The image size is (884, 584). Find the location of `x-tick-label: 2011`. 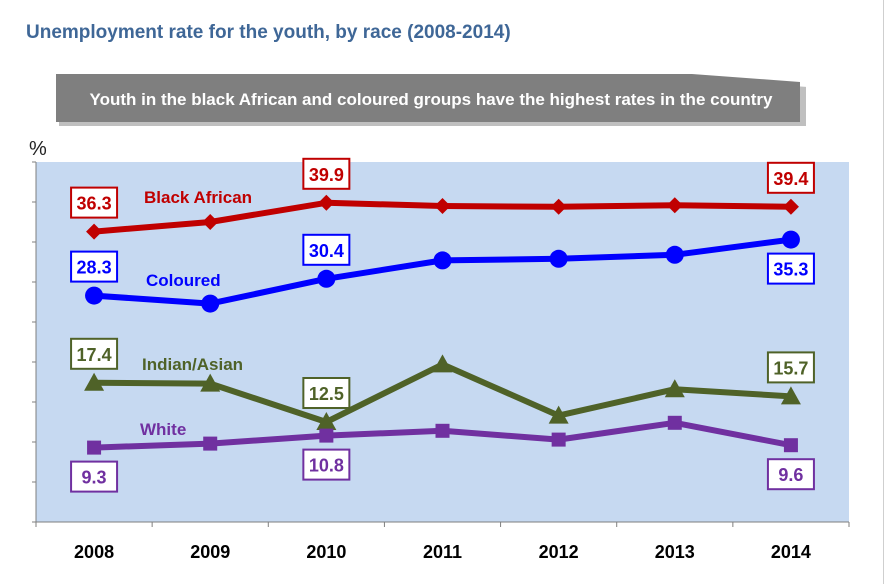

x-tick-label: 2011 is located at coordinates (442, 552).